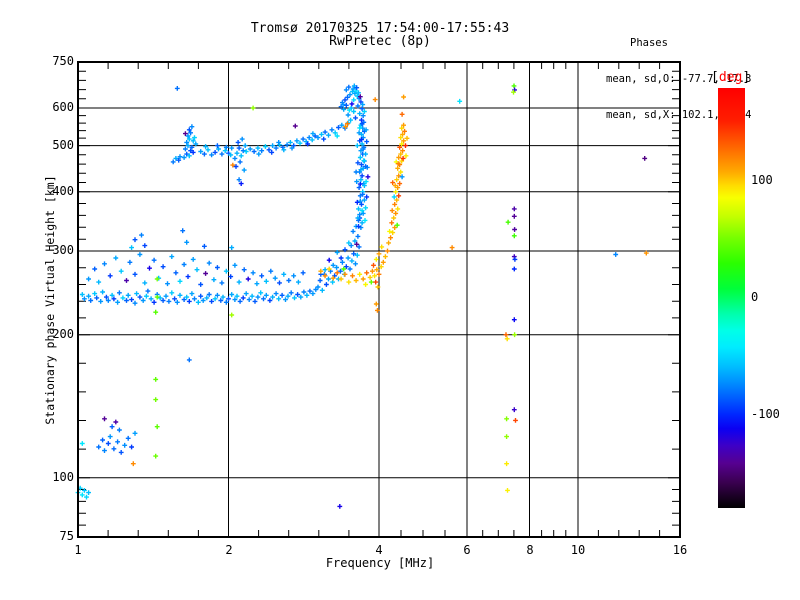  I want to click on colorbar-bracket-close-icon: ], so click(746, 77).